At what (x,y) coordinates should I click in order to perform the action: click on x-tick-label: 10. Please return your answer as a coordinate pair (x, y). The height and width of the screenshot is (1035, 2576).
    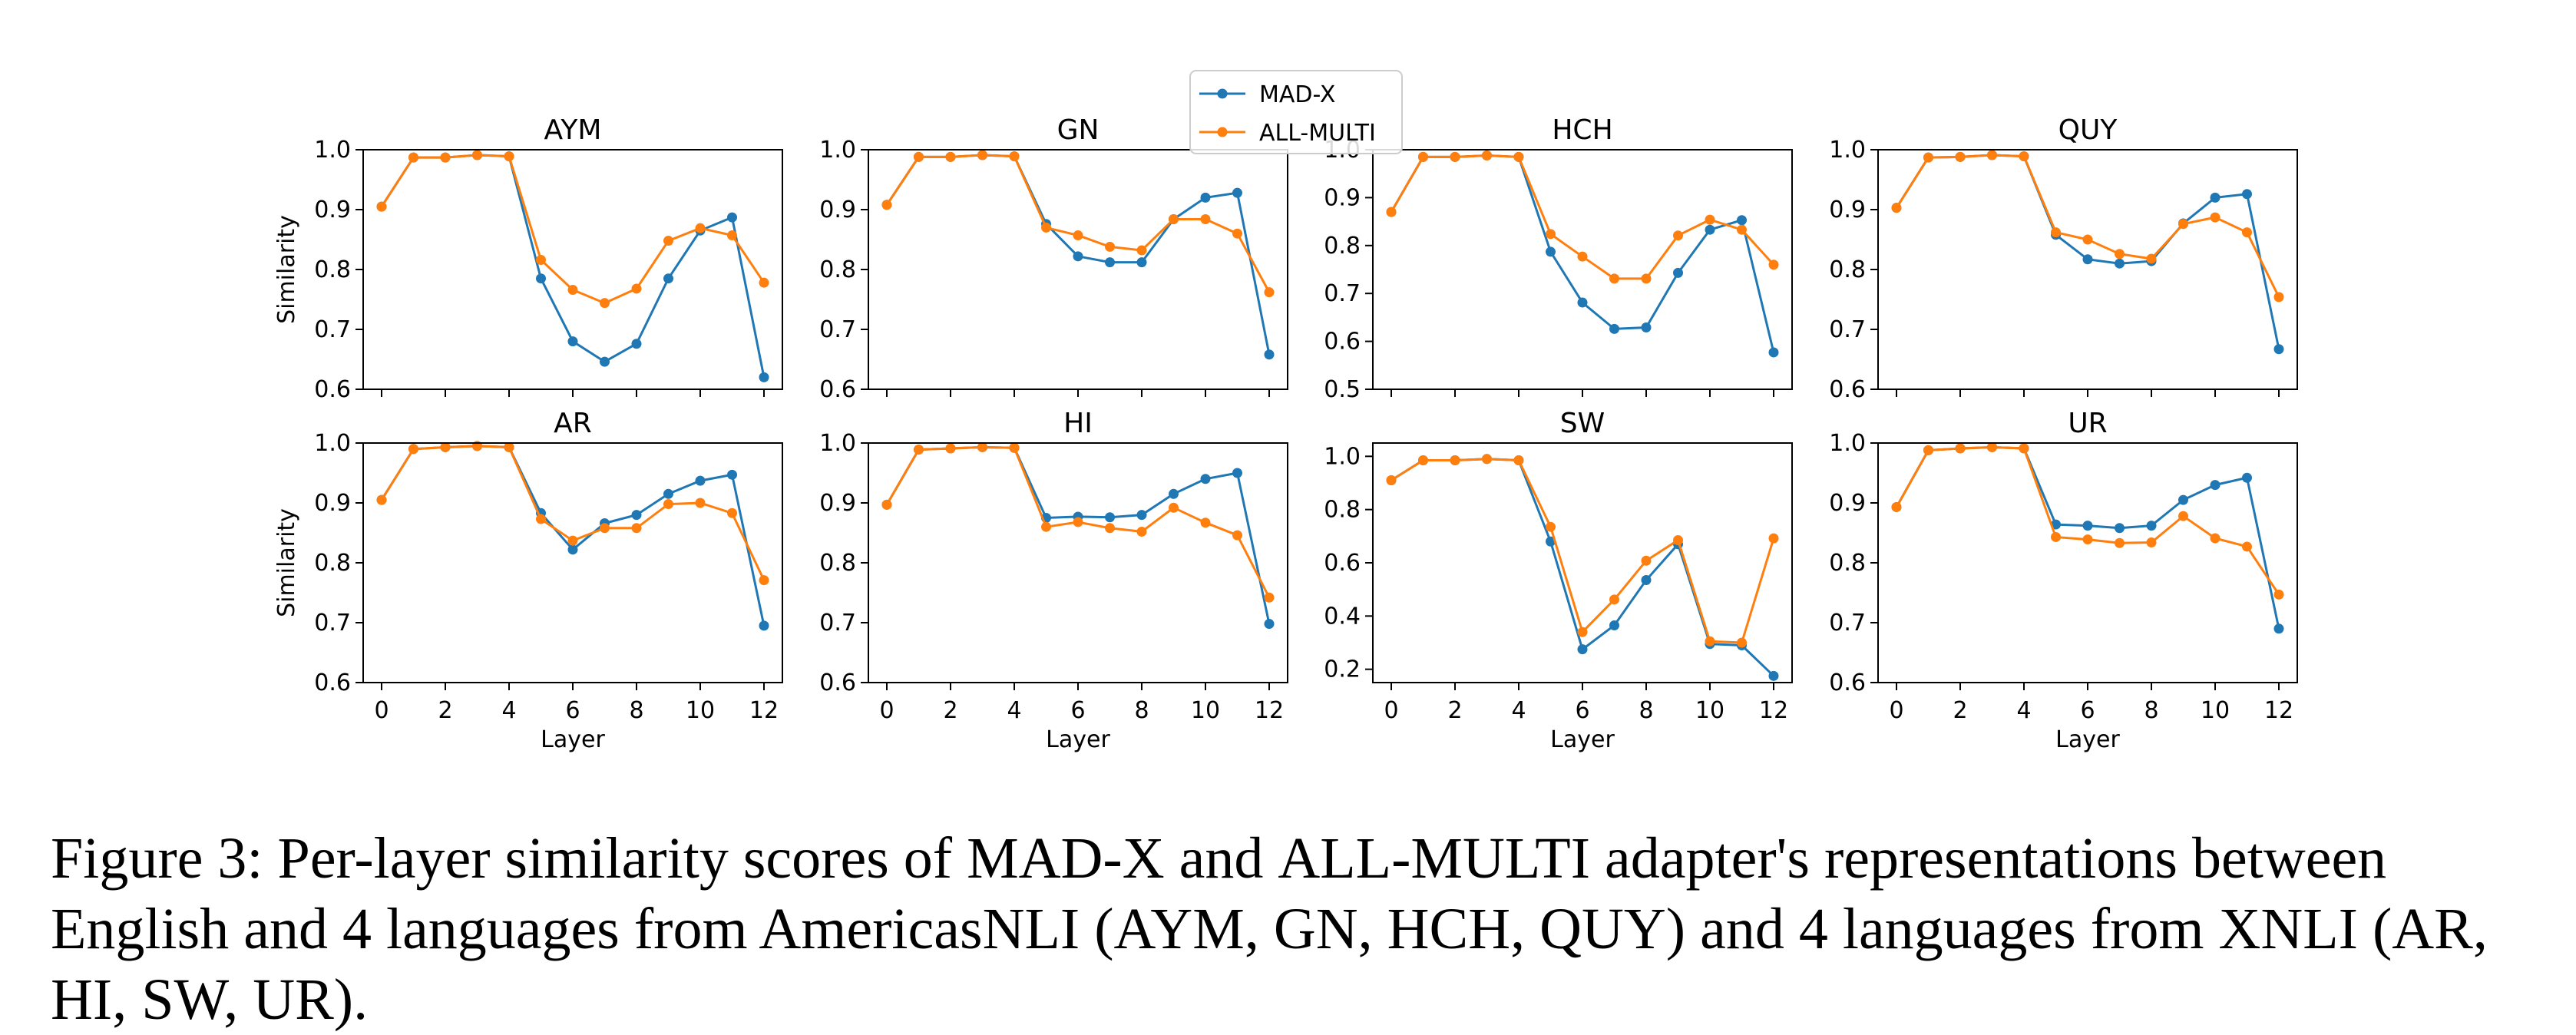
    Looking at the image, I should click on (2215, 710).